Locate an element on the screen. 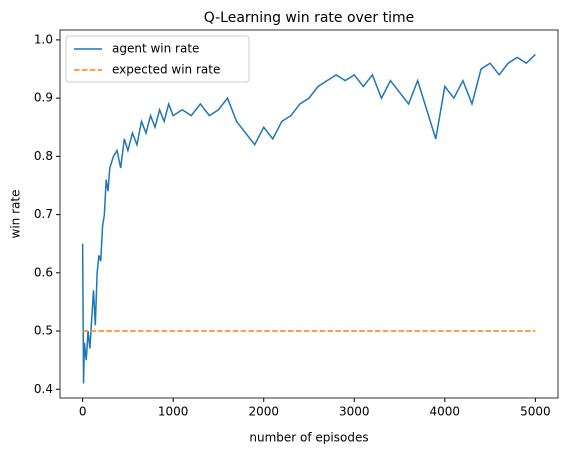 This screenshot has height=455, width=567. x-axis-label: number of episodes is located at coordinates (308, 438).